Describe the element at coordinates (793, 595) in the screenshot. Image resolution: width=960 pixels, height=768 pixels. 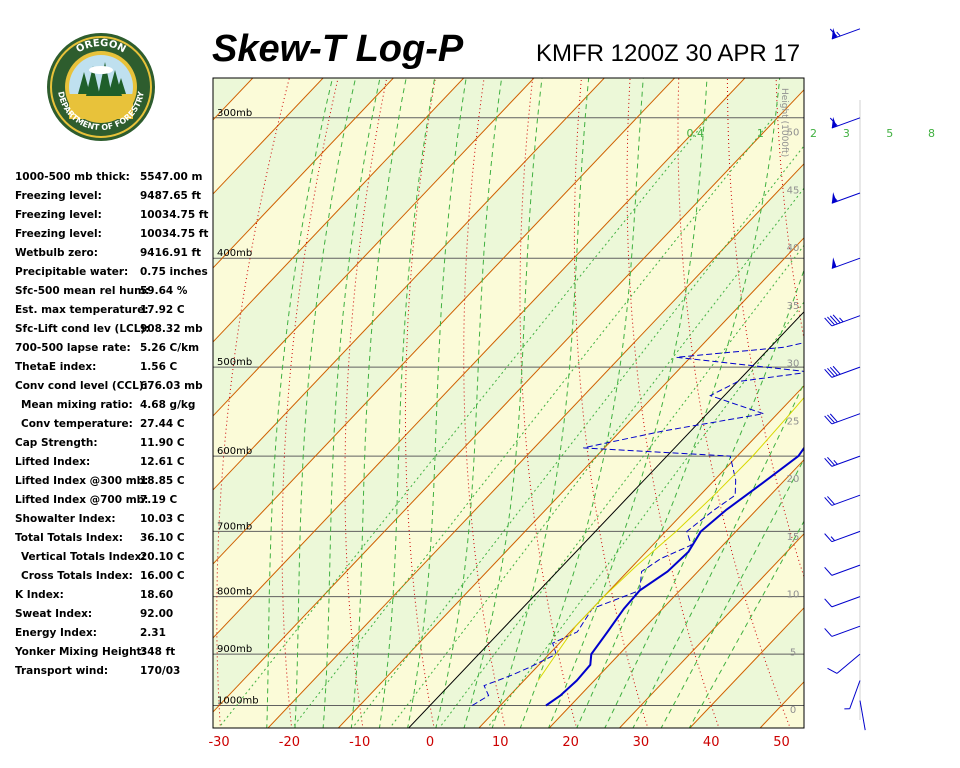
I see `height-tick-label: 10` at that location.